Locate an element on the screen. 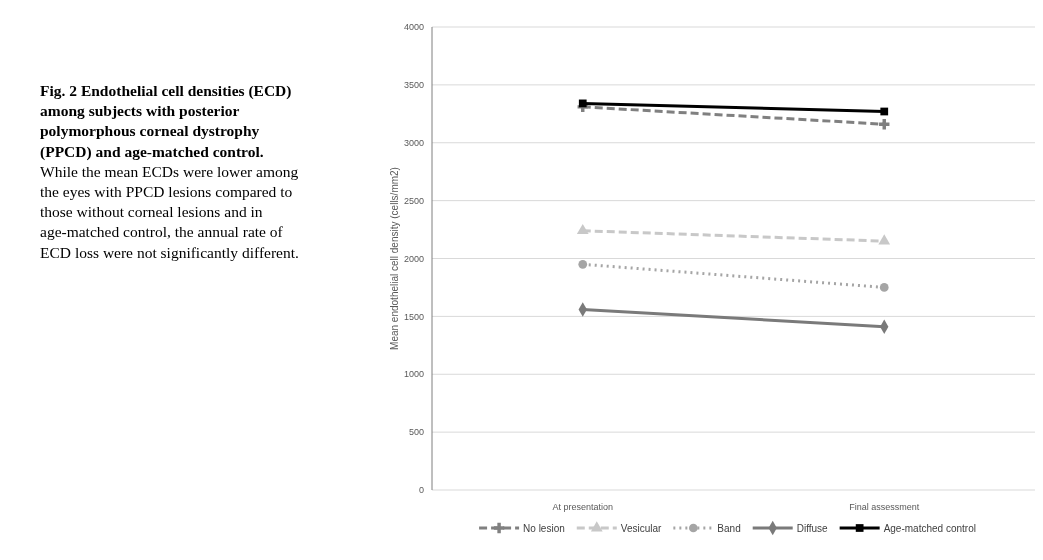  legend-label: No lesion is located at coordinates (544, 528).